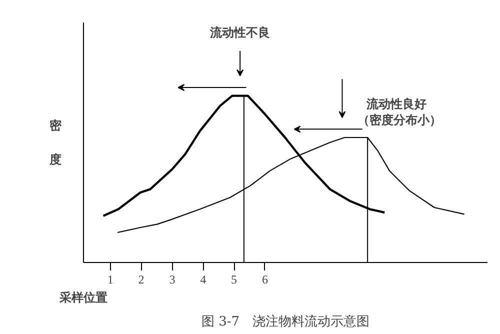 The width and height of the screenshot is (500, 334). I want to click on annotation: （密度分布小）, so click(399, 120).